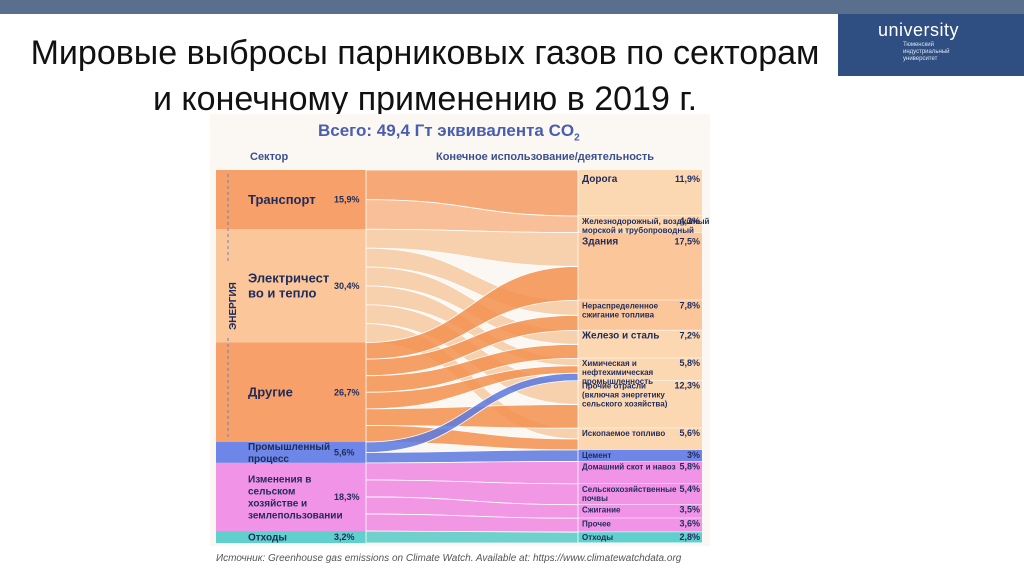  I want to click on sector-label-4-2: хозяйстве и, so click(277, 503).